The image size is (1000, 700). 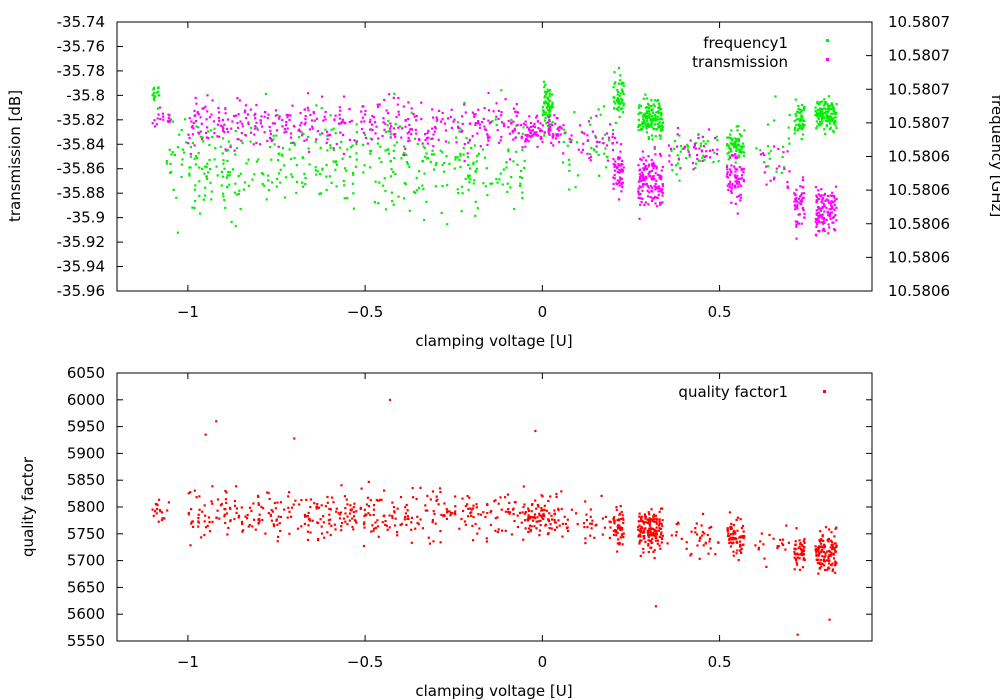 I want to click on top-legend: frequency1 transmission, so click(x=760, y=52).